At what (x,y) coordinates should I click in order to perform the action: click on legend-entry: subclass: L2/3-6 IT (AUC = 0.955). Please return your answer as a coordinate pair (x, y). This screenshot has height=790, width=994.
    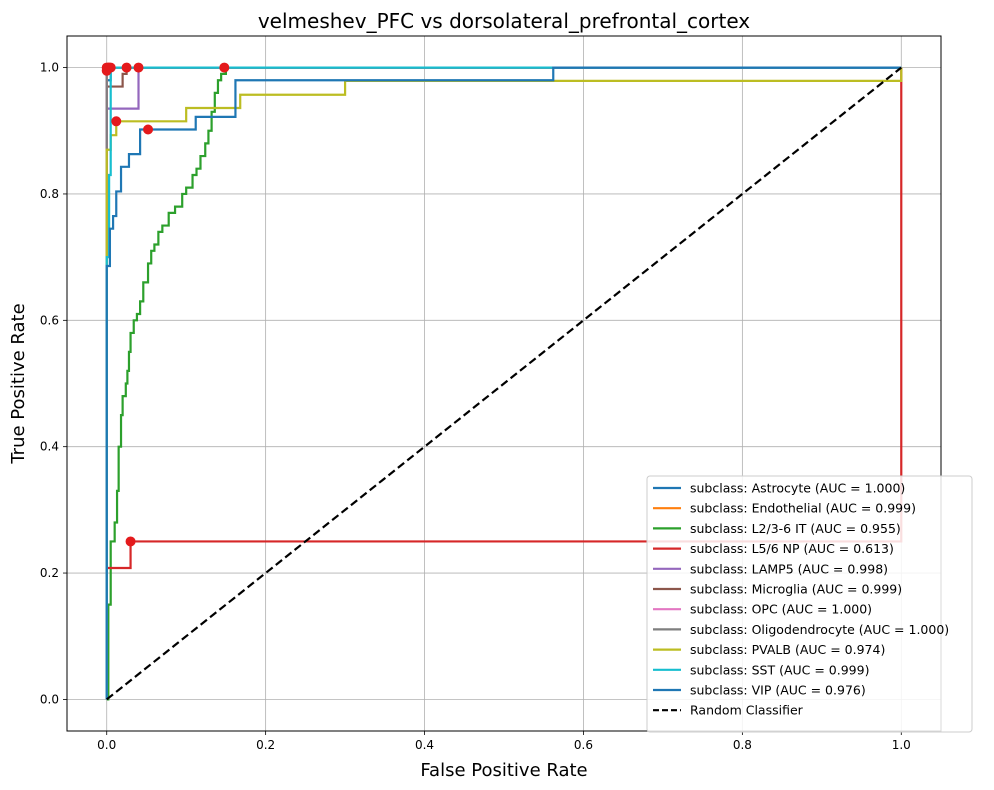
    Looking at the image, I should click on (795, 528).